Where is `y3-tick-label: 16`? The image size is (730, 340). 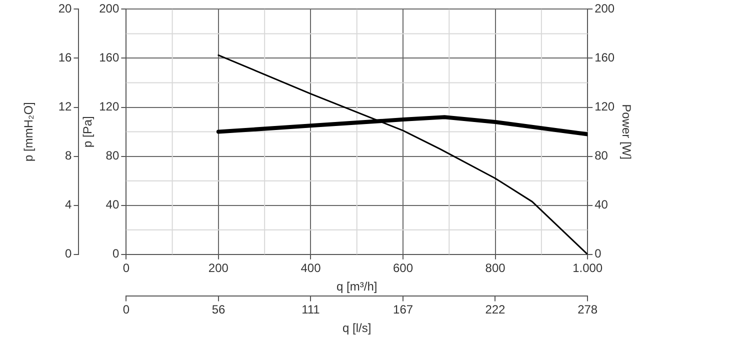 y3-tick-label: 16 is located at coordinates (65, 57).